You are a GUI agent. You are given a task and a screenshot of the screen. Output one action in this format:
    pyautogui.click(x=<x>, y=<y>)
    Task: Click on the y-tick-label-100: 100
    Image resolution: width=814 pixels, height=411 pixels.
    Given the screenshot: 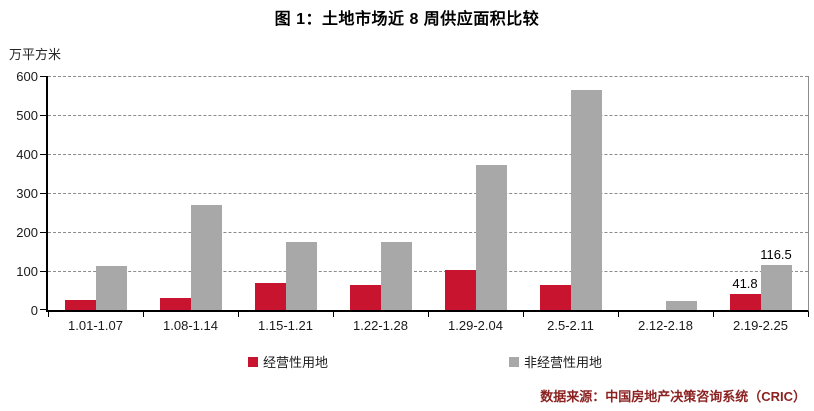 What is the action you would take?
    pyautogui.click(x=27, y=271)
    